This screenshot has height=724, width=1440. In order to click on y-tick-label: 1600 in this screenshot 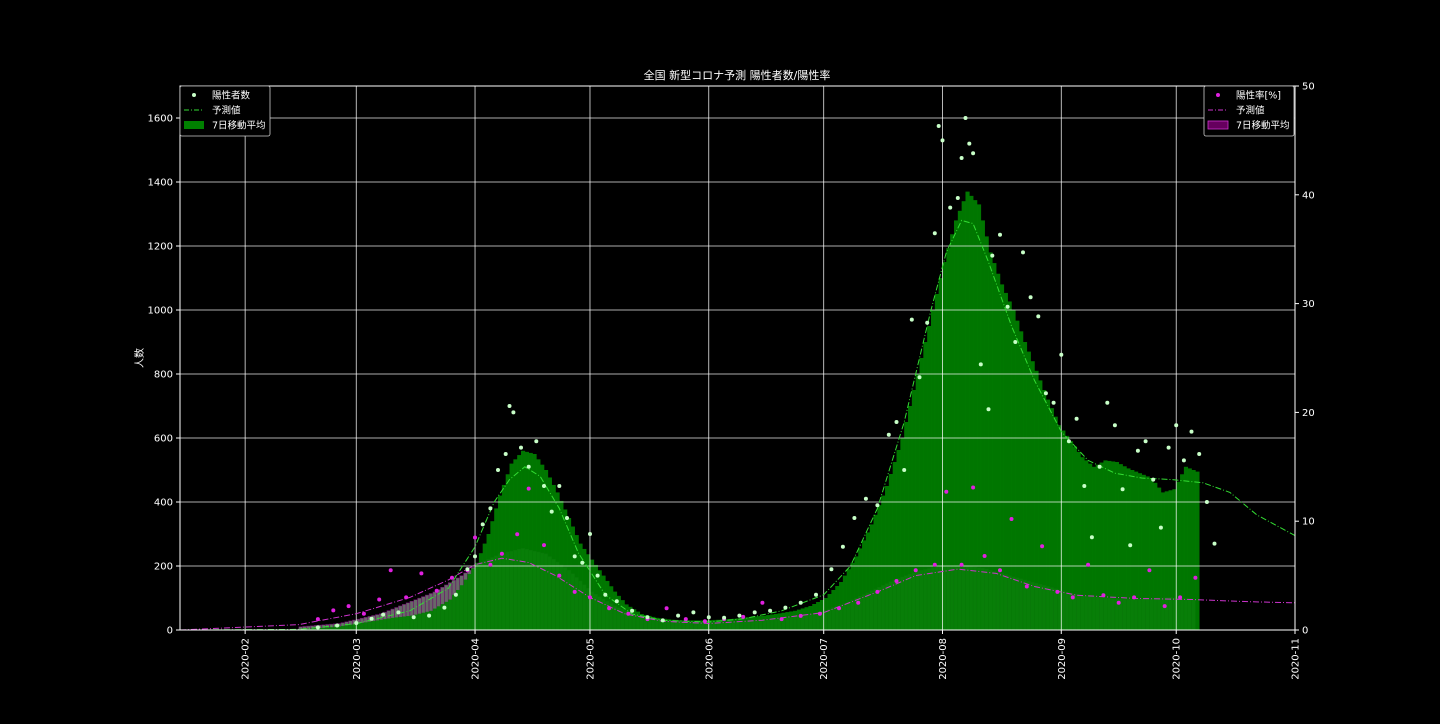, I will do `click(160, 119)`.